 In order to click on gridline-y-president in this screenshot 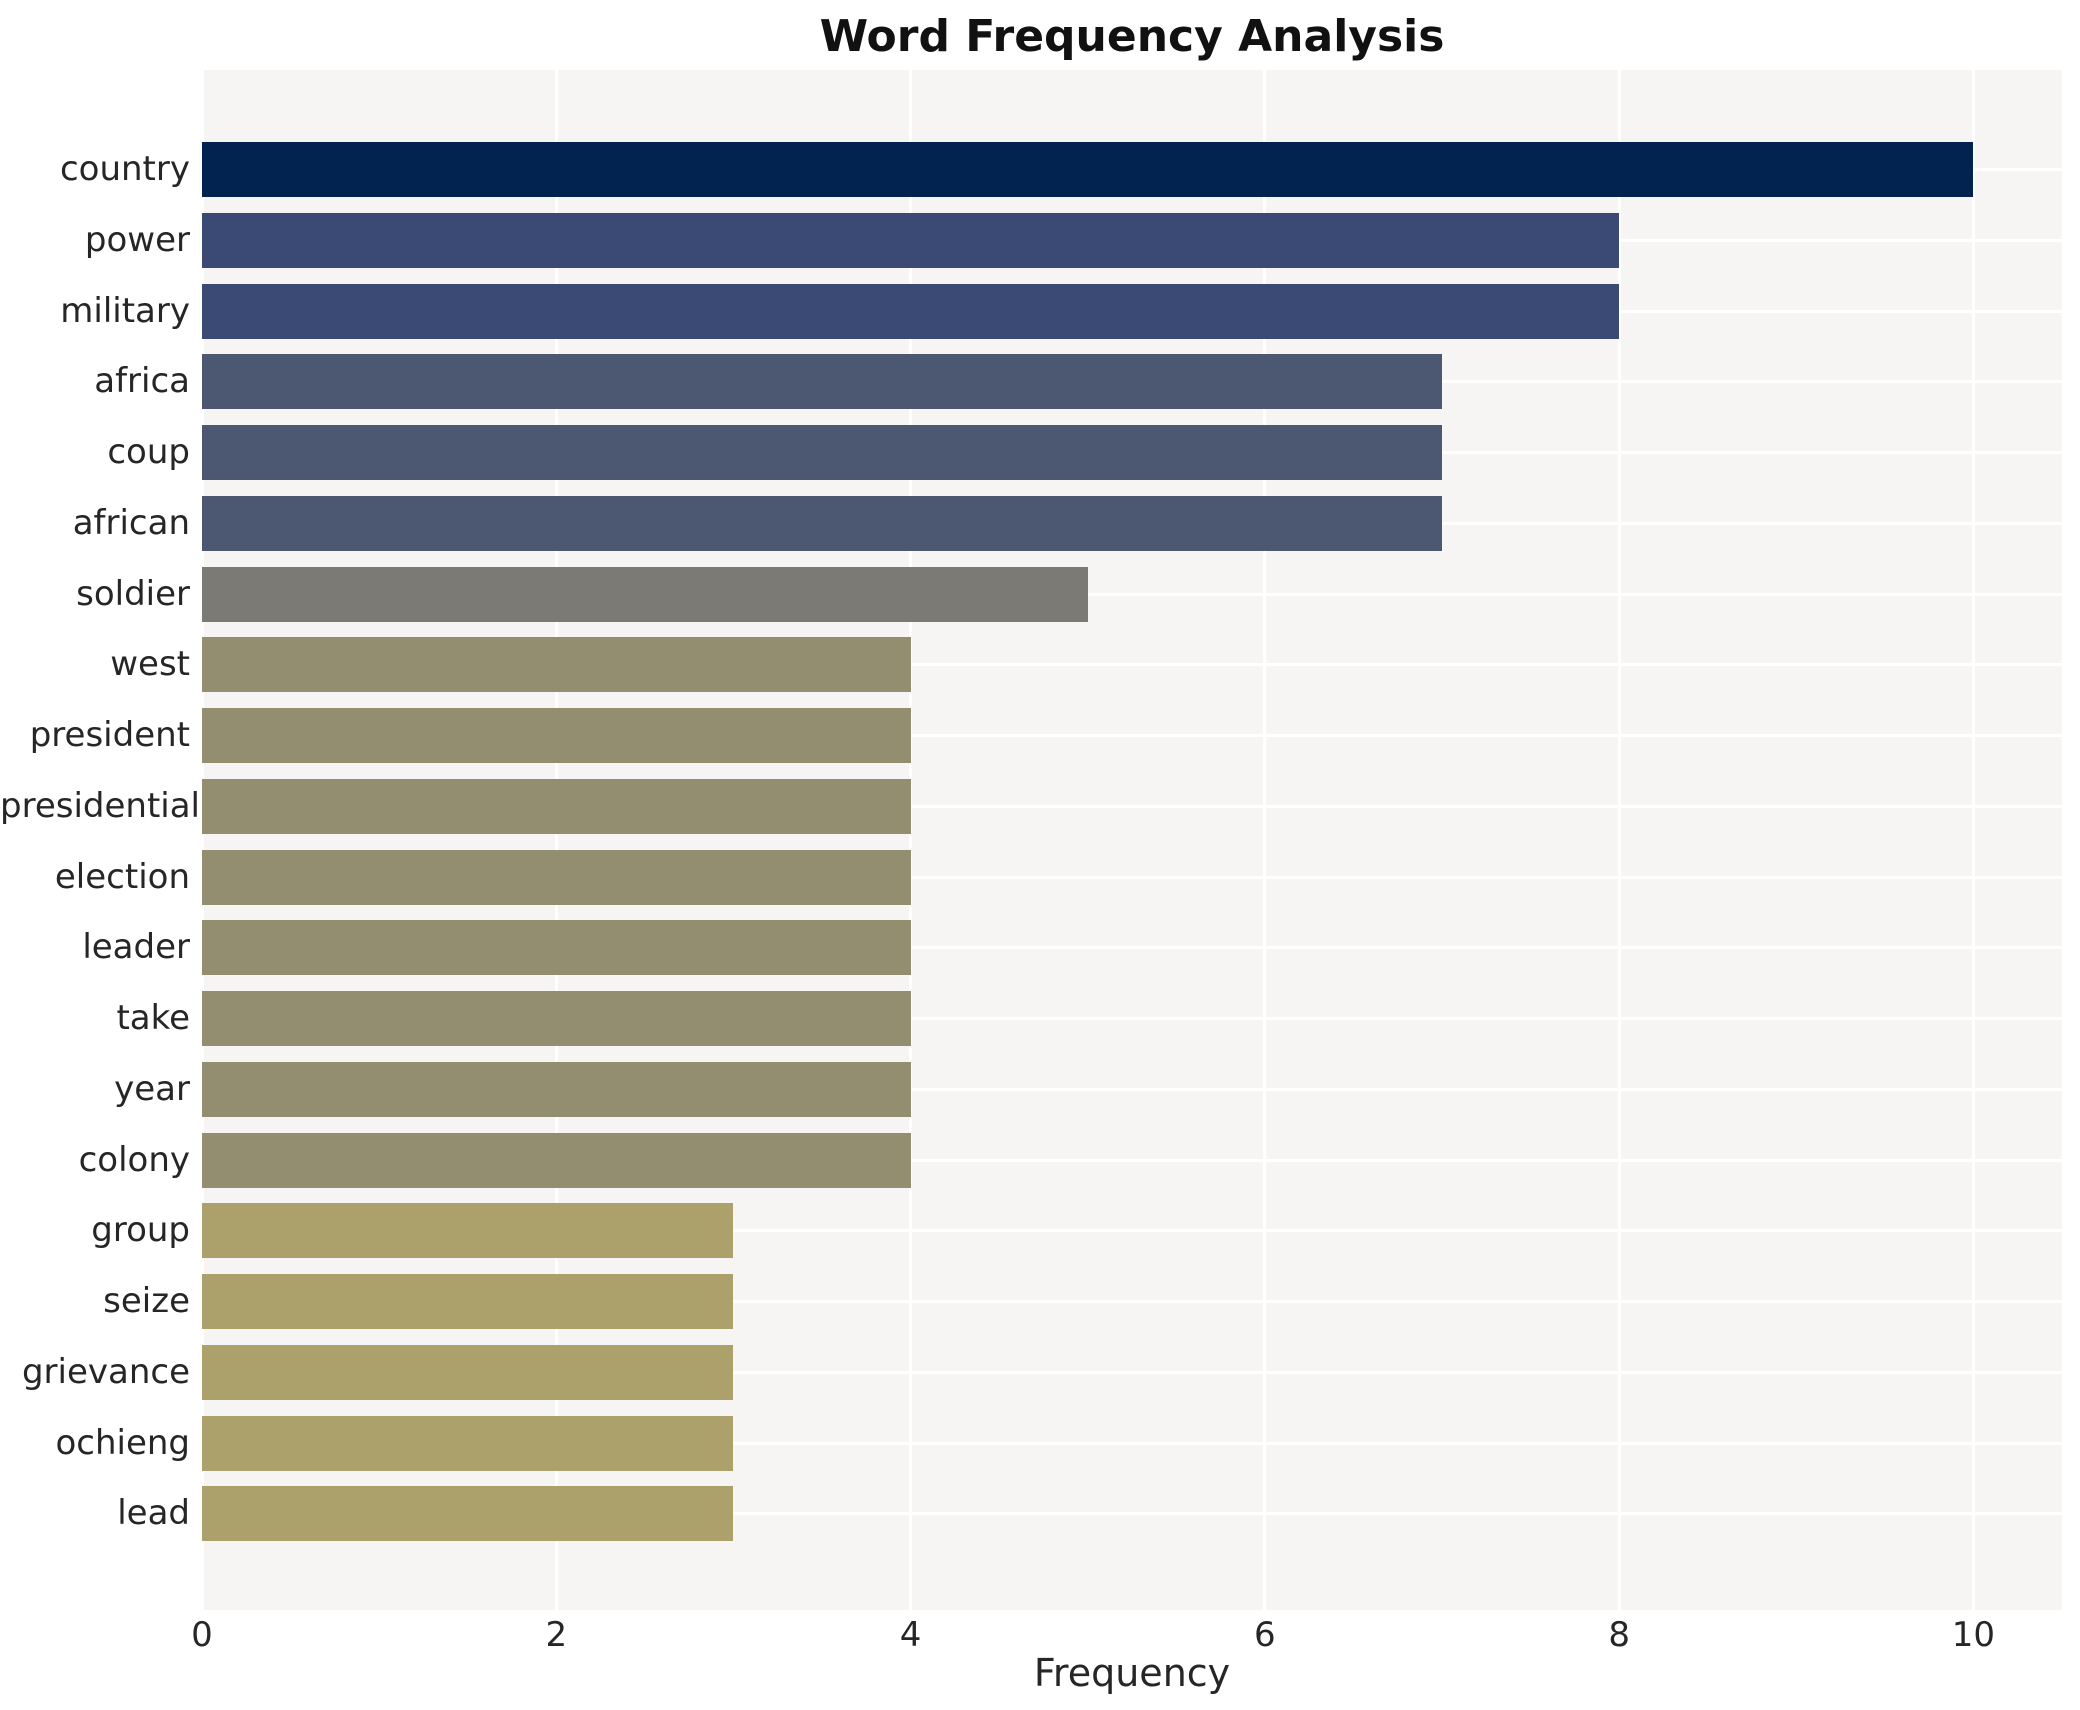, I will do `click(1132, 735)`.